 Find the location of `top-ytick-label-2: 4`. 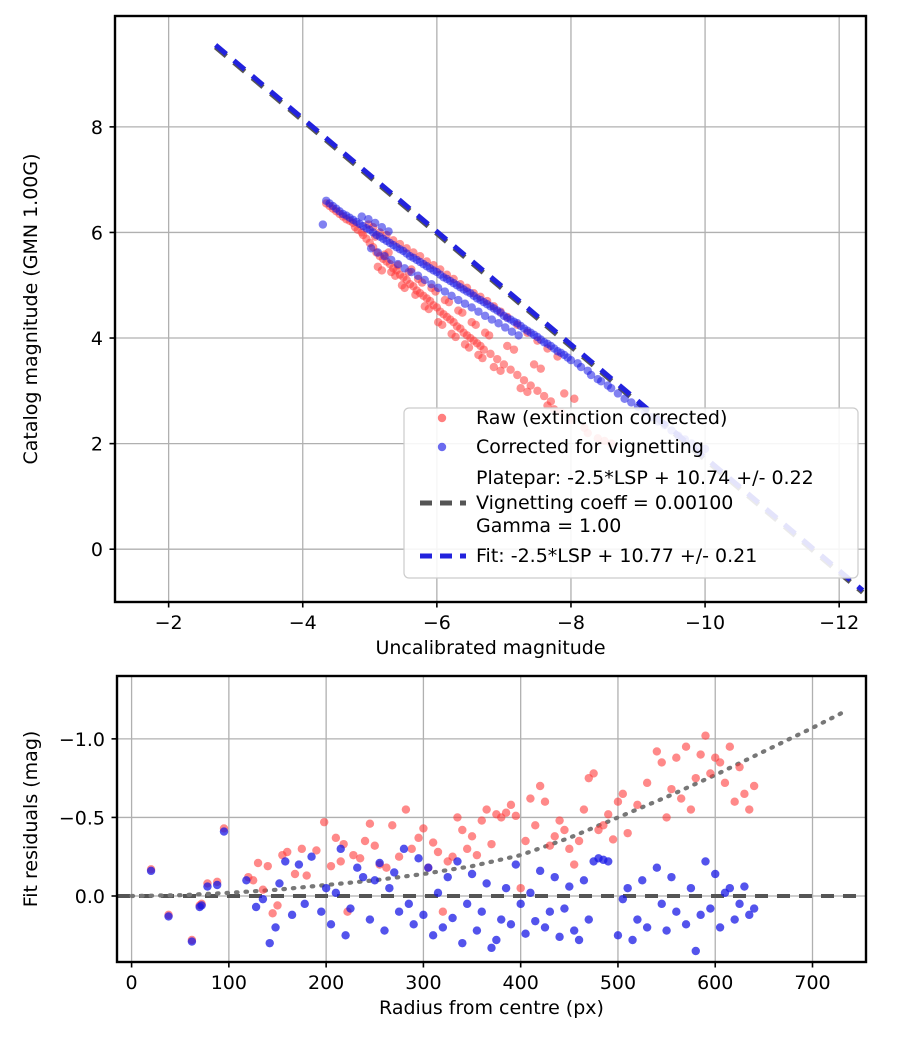

top-ytick-label-2: 4 is located at coordinates (97, 339).